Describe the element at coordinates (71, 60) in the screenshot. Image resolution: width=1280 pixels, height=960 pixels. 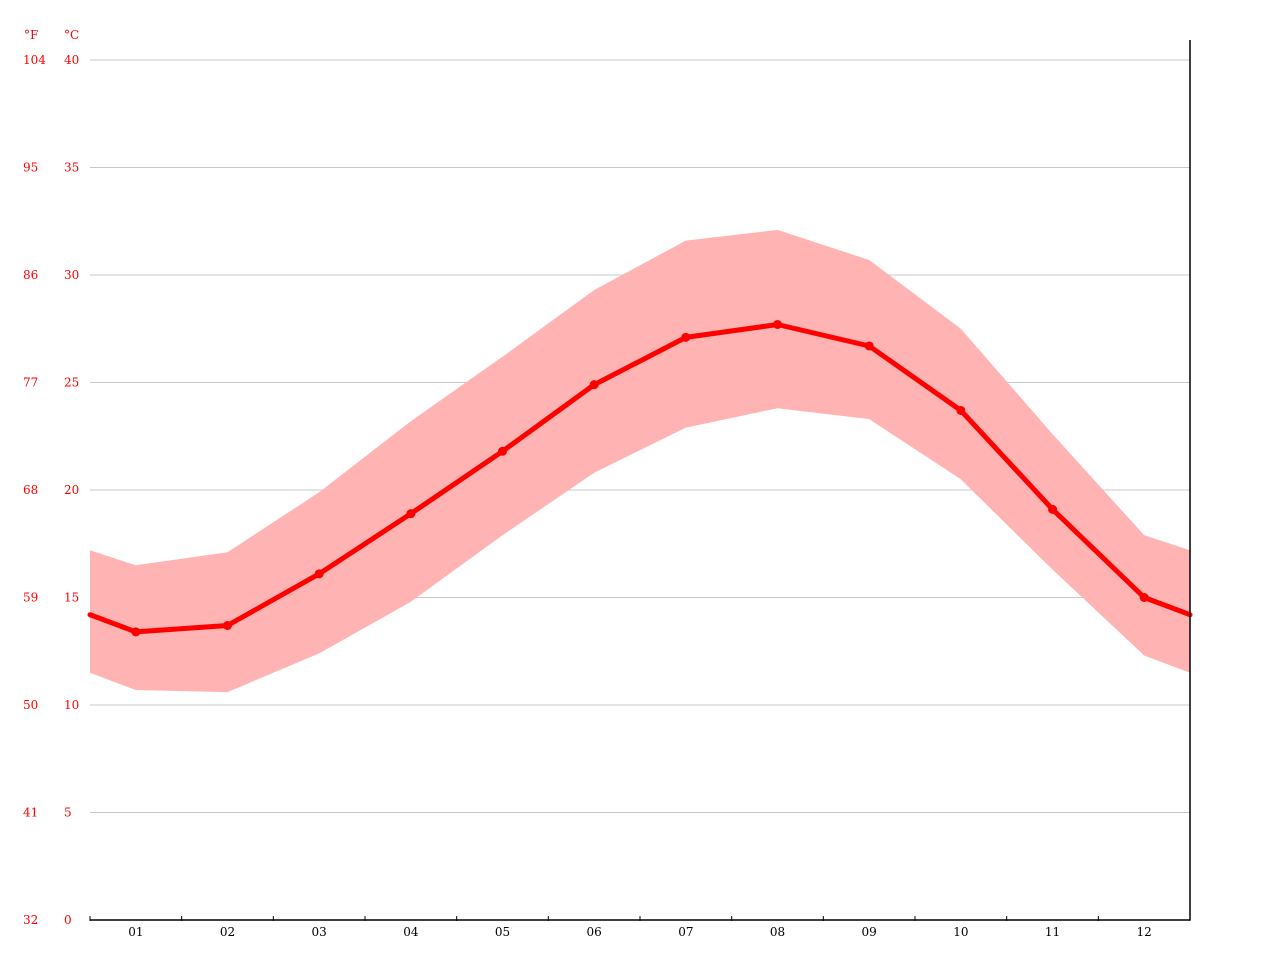
I see `y-tick-celsius: 40` at that location.